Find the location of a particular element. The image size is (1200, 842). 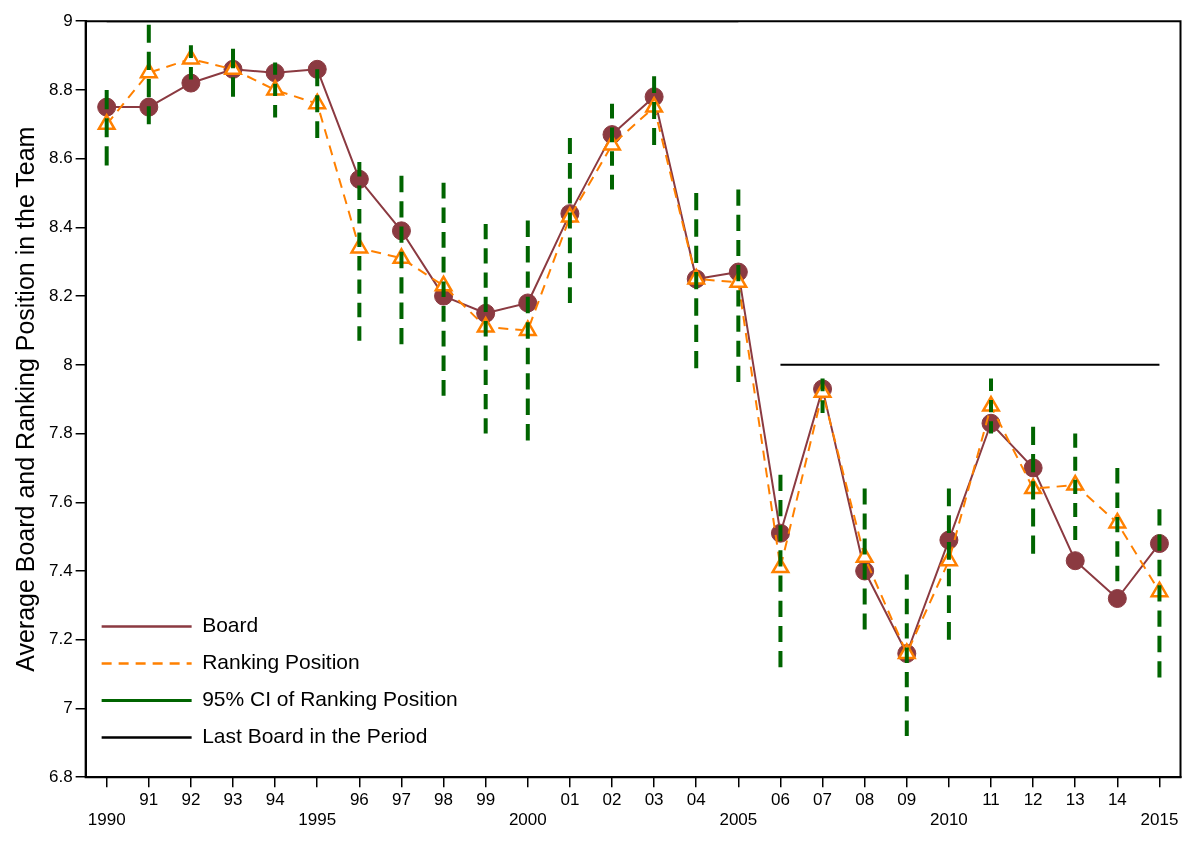

x-tick-label: 1990 is located at coordinates (106, 820).